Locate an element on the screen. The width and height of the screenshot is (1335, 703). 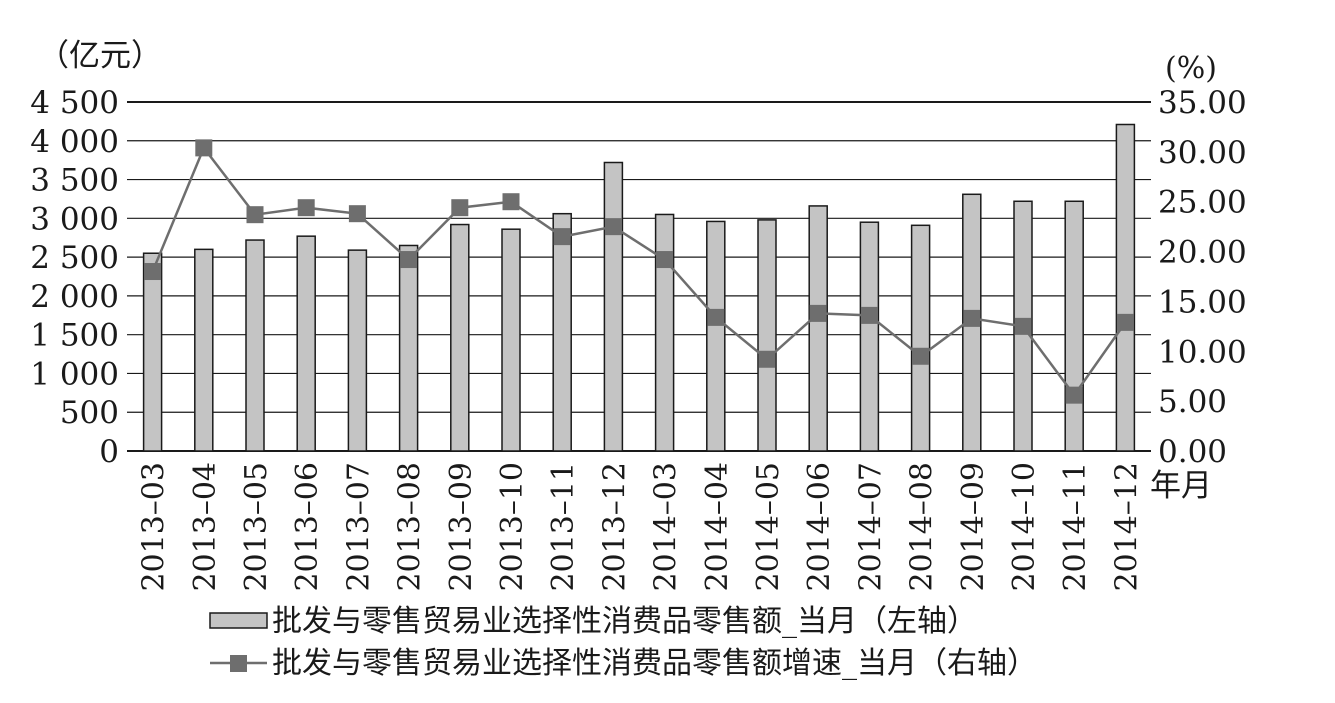
left-tick-label: 4 000 is located at coordinates (74, 142).